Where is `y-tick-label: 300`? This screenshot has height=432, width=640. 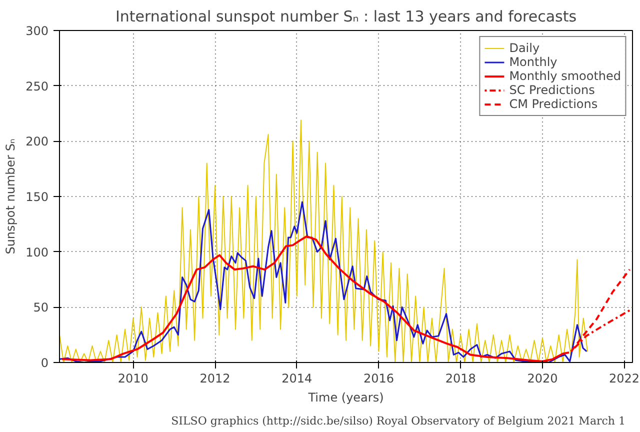
y-tick-label: 300 is located at coordinates (37, 31).